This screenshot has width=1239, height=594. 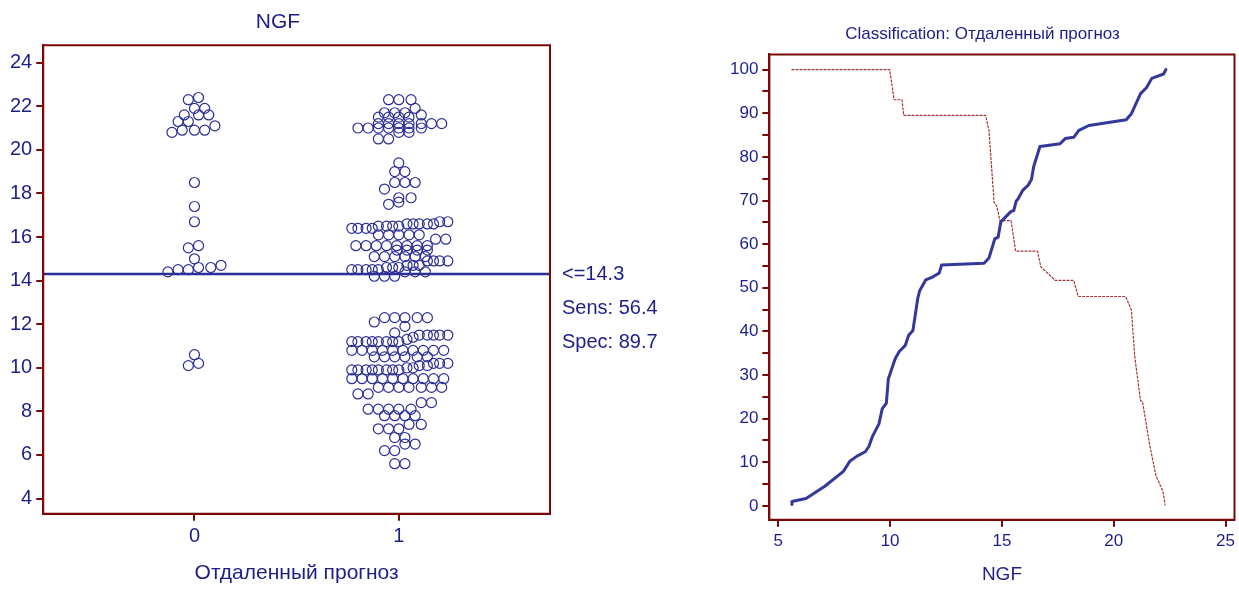 What do you see at coordinates (21, 61) in the screenshot?
I see `y-tick-label: 24` at bounding box center [21, 61].